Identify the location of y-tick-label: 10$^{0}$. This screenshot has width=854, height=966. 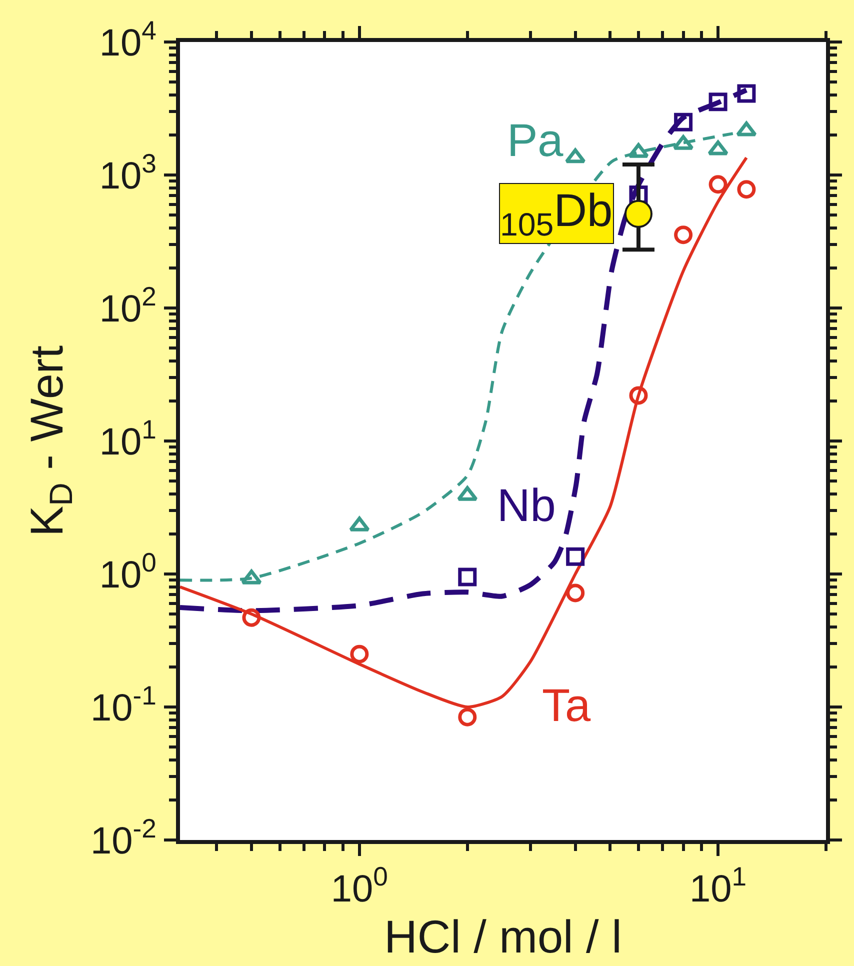
(127, 571).